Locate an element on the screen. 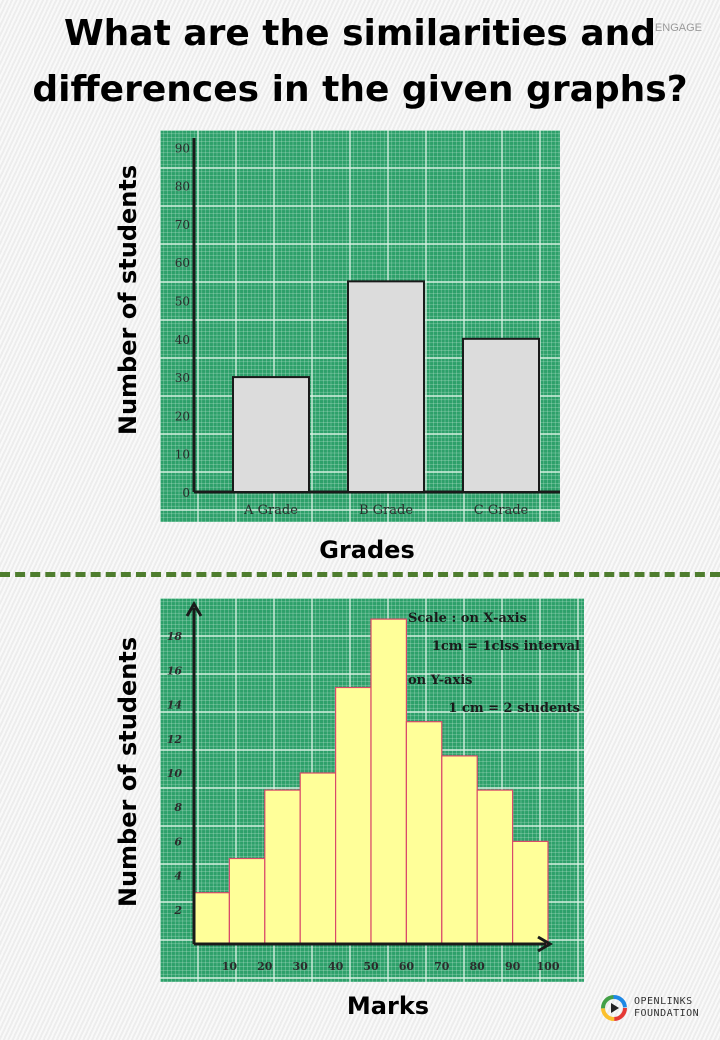 Image resolution: width=720 pixels, height=1040 pixels. y-tick-label-4: 4 is located at coordinates (178, 876).